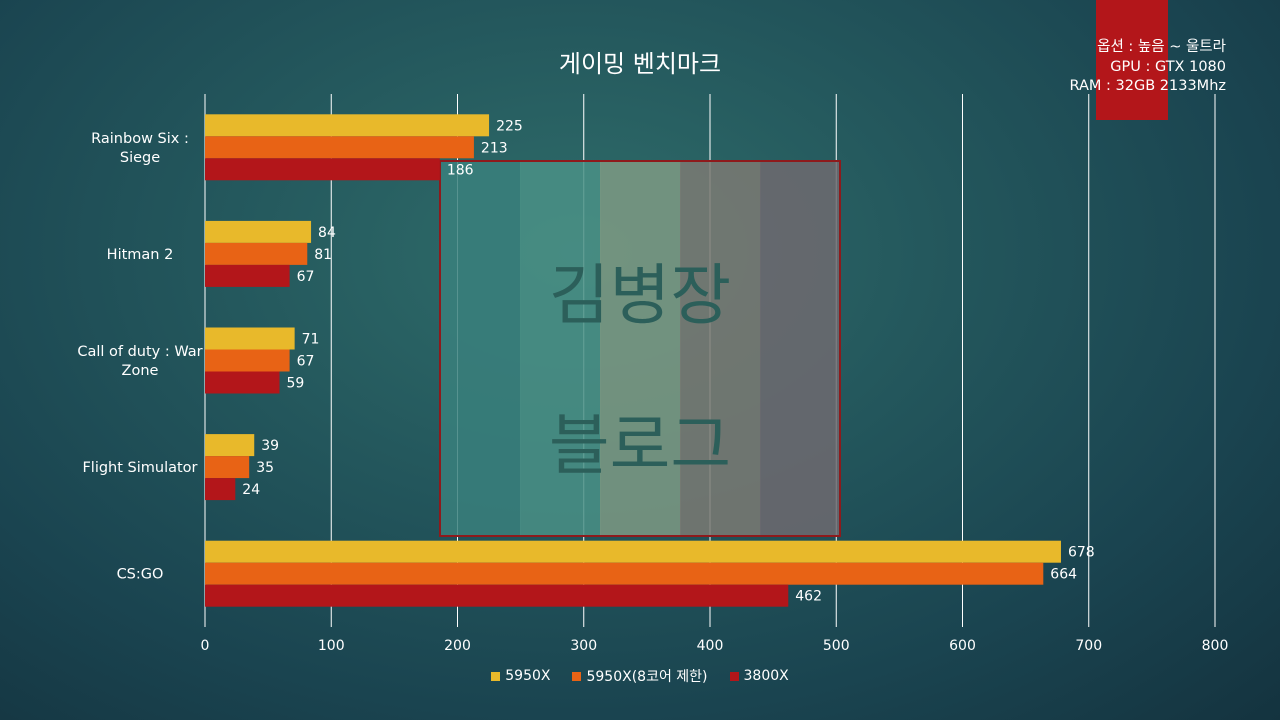  Describe the element at coordinates (962, 646) in the screenshot. I see `x-tick-label-600: 600` at that location.